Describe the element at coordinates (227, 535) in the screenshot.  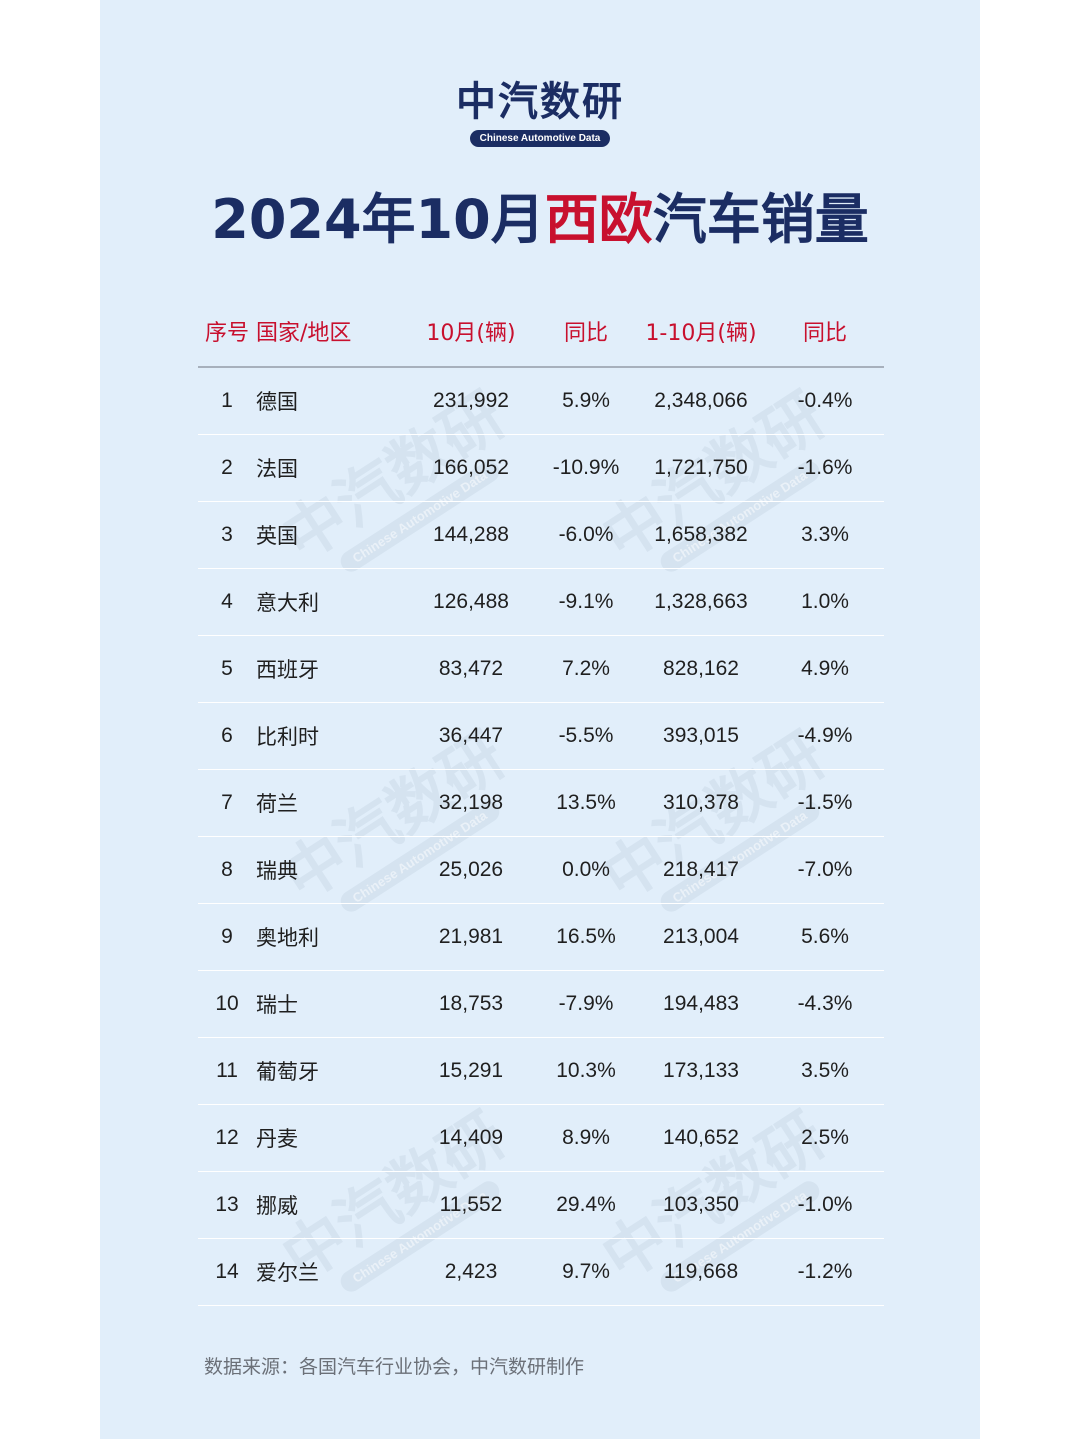
I see `cell-index: 3` at that location.